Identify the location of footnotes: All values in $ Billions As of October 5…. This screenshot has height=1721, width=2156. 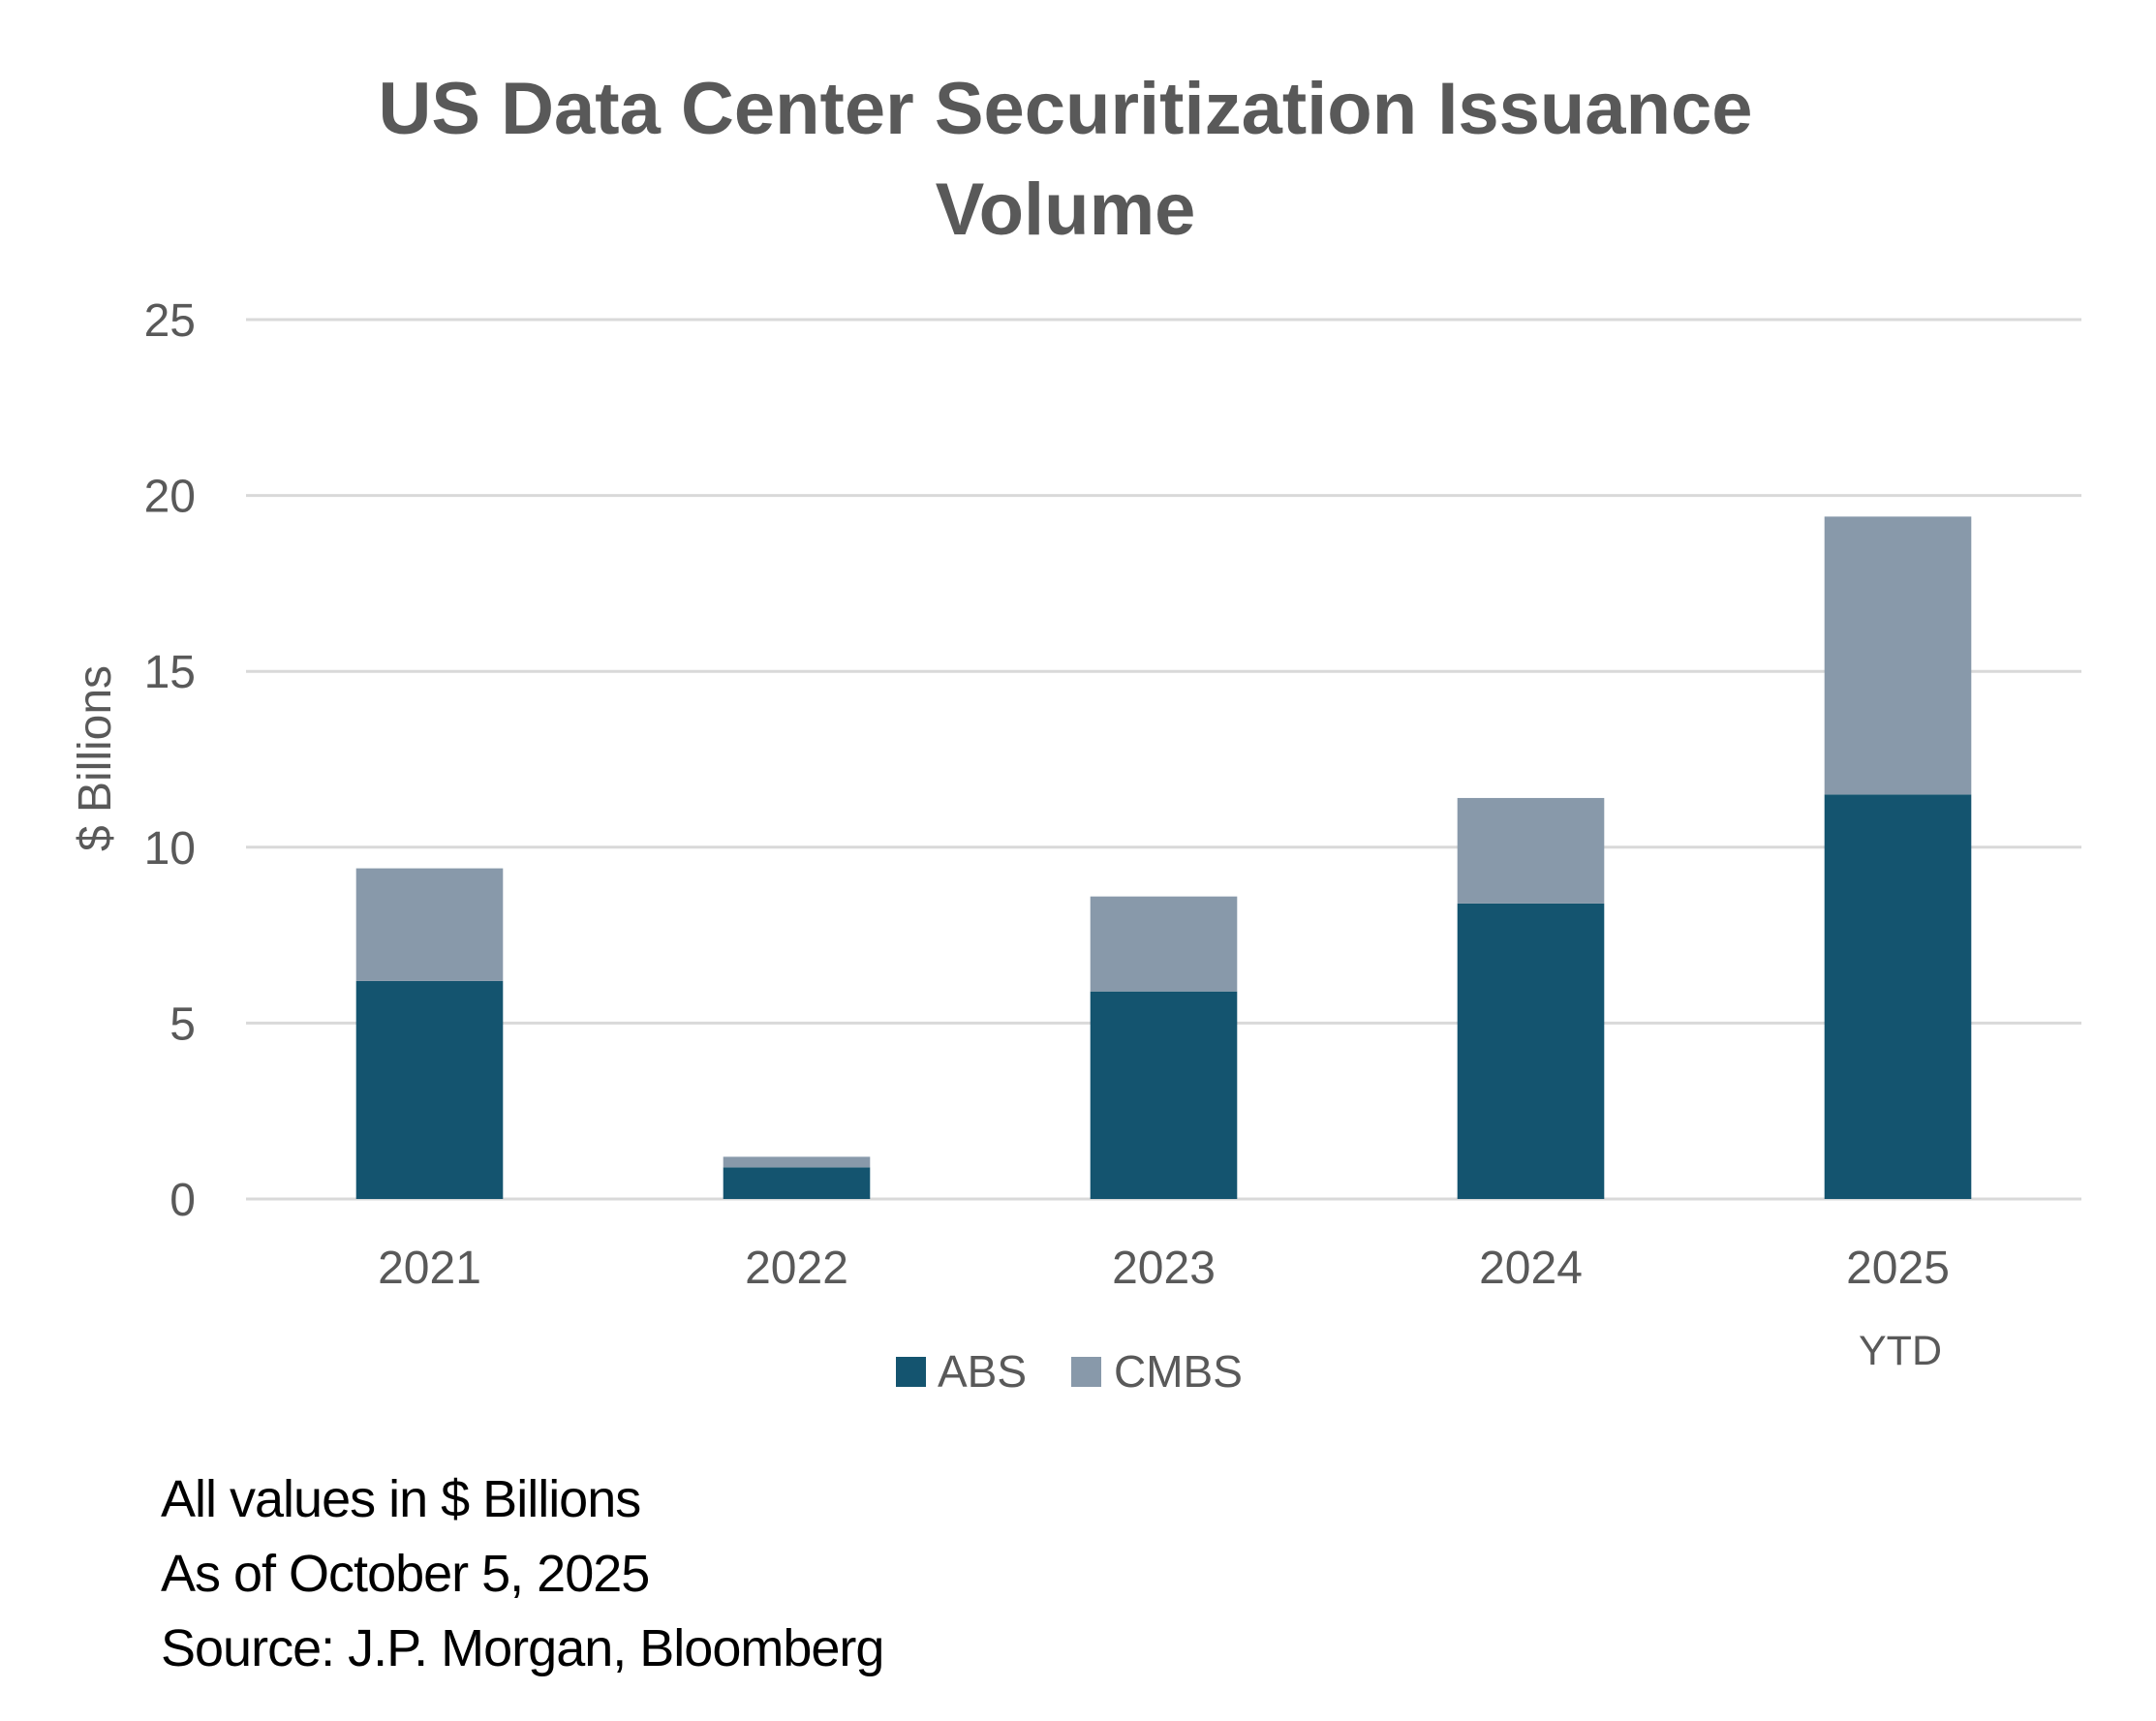
(523, 1574).